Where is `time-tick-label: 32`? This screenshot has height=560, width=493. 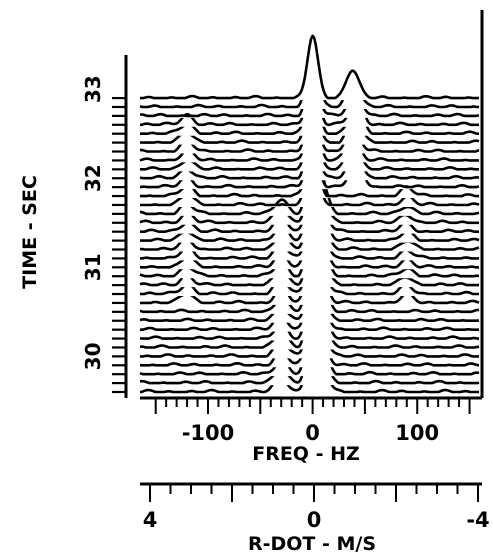 time-tick-label: 32 is located at coordinates (93, 178).